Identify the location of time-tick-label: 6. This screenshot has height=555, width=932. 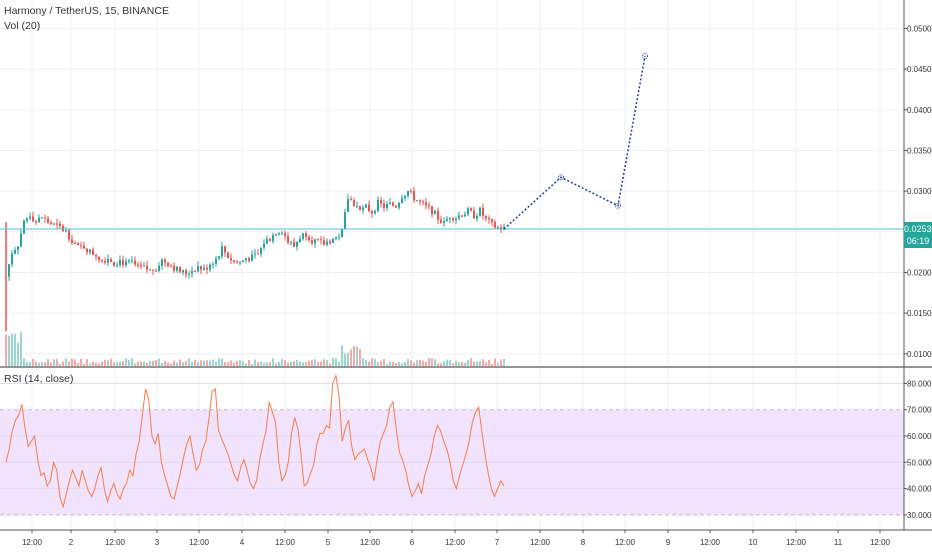
(412, 542).